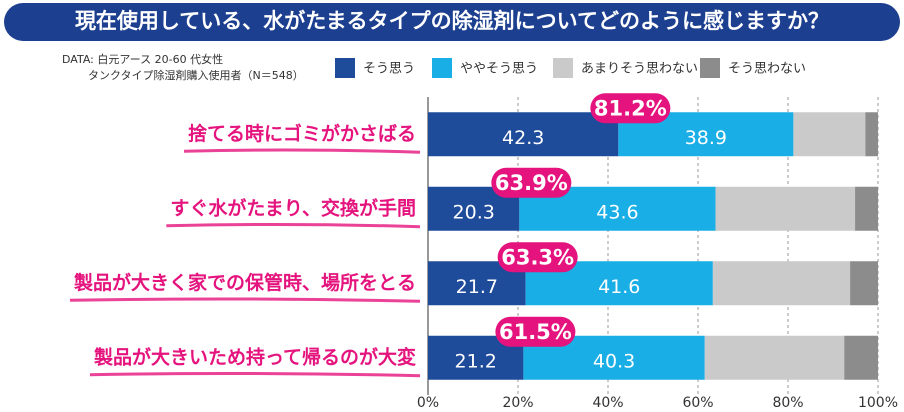 The width and height of the screenshot is (904, 412). What do you see at coordinates (767, 69) in the screenshot?
I see `legend-label: そう思わない` at bounding box center [767, 69].